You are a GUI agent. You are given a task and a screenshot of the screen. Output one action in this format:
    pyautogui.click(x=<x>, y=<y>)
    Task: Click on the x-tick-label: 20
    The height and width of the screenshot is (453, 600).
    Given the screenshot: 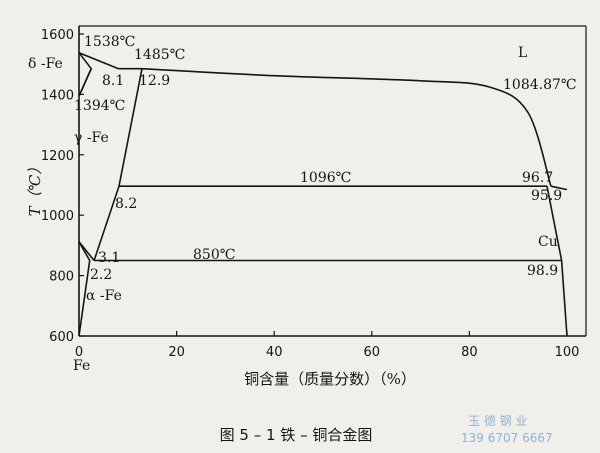 What is the action you would take?
    pyautogui.click(x=176, y=352)
    